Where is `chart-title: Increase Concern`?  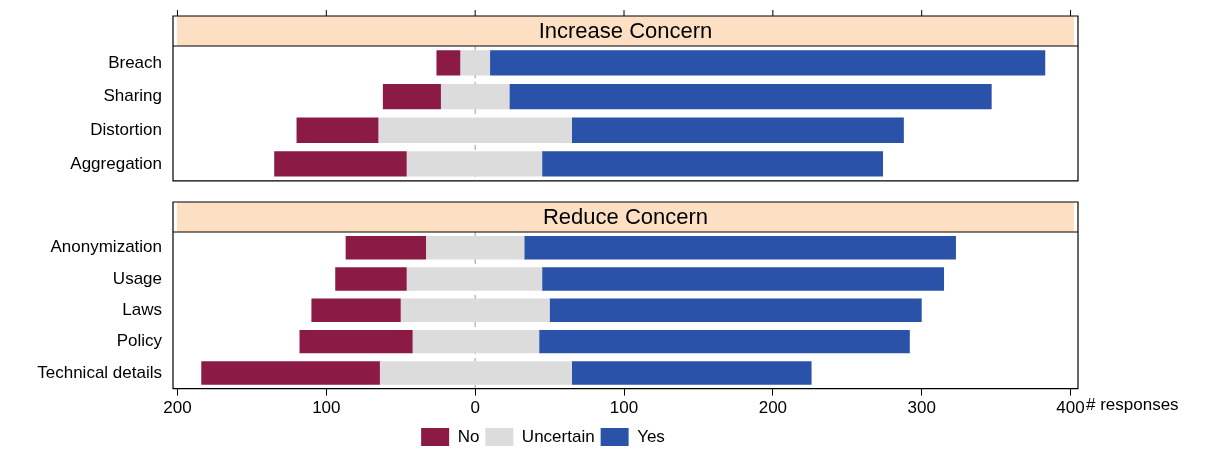
chart-title: Increase Concern is located at coordinates (625, 31).